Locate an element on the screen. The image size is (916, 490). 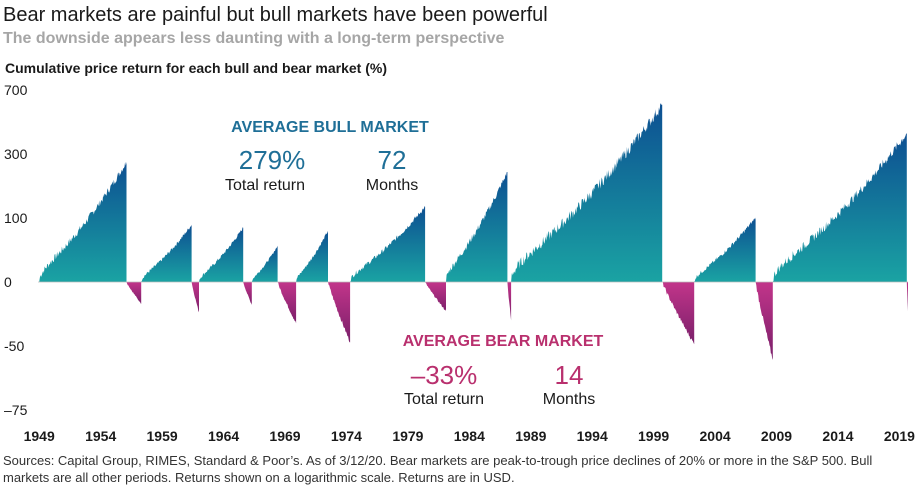
bull-return-label: Total return is located at coordinates (265, 185).